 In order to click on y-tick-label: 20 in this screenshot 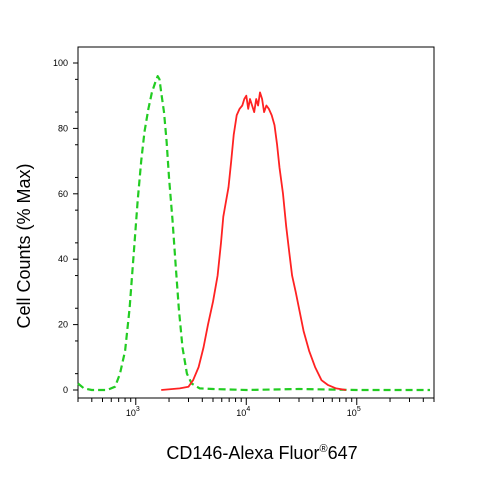, I will do `click(63, 325)`.